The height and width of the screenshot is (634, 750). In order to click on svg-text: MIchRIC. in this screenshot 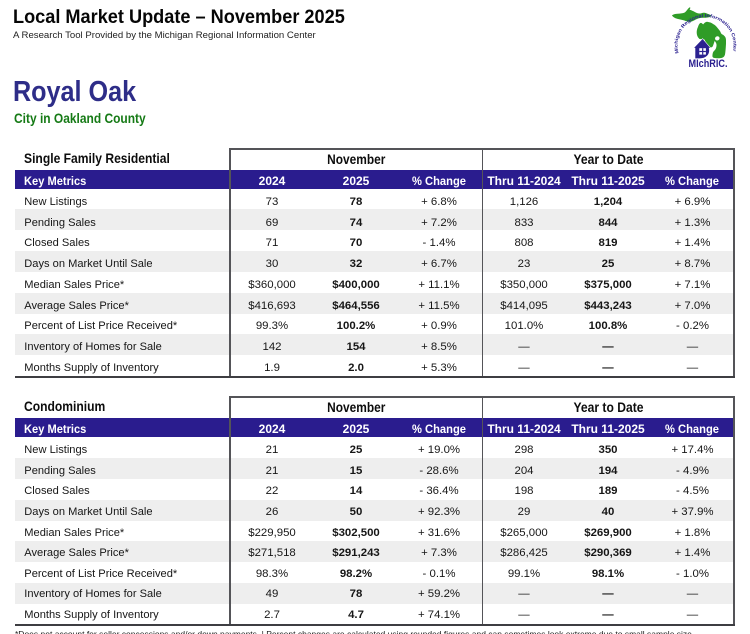, I will do `click(708, 64)`.